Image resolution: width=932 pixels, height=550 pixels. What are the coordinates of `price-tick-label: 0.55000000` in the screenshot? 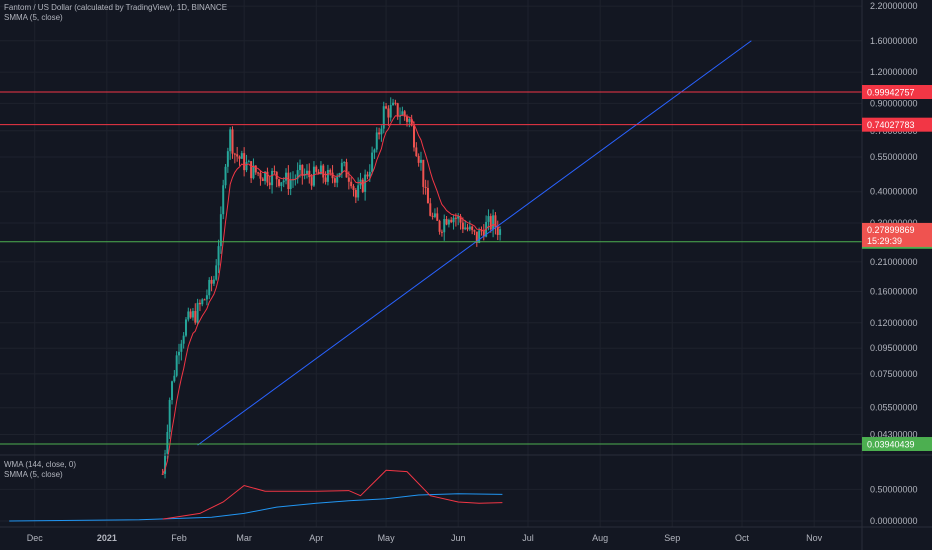 It's located at (894, 157).